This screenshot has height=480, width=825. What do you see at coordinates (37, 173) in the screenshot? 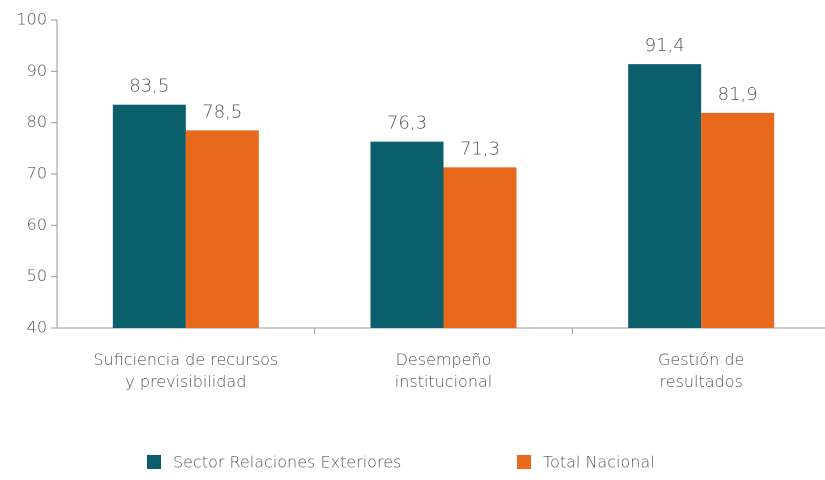
I see `y-tick-label: 70` at bounding box center [37, 173].